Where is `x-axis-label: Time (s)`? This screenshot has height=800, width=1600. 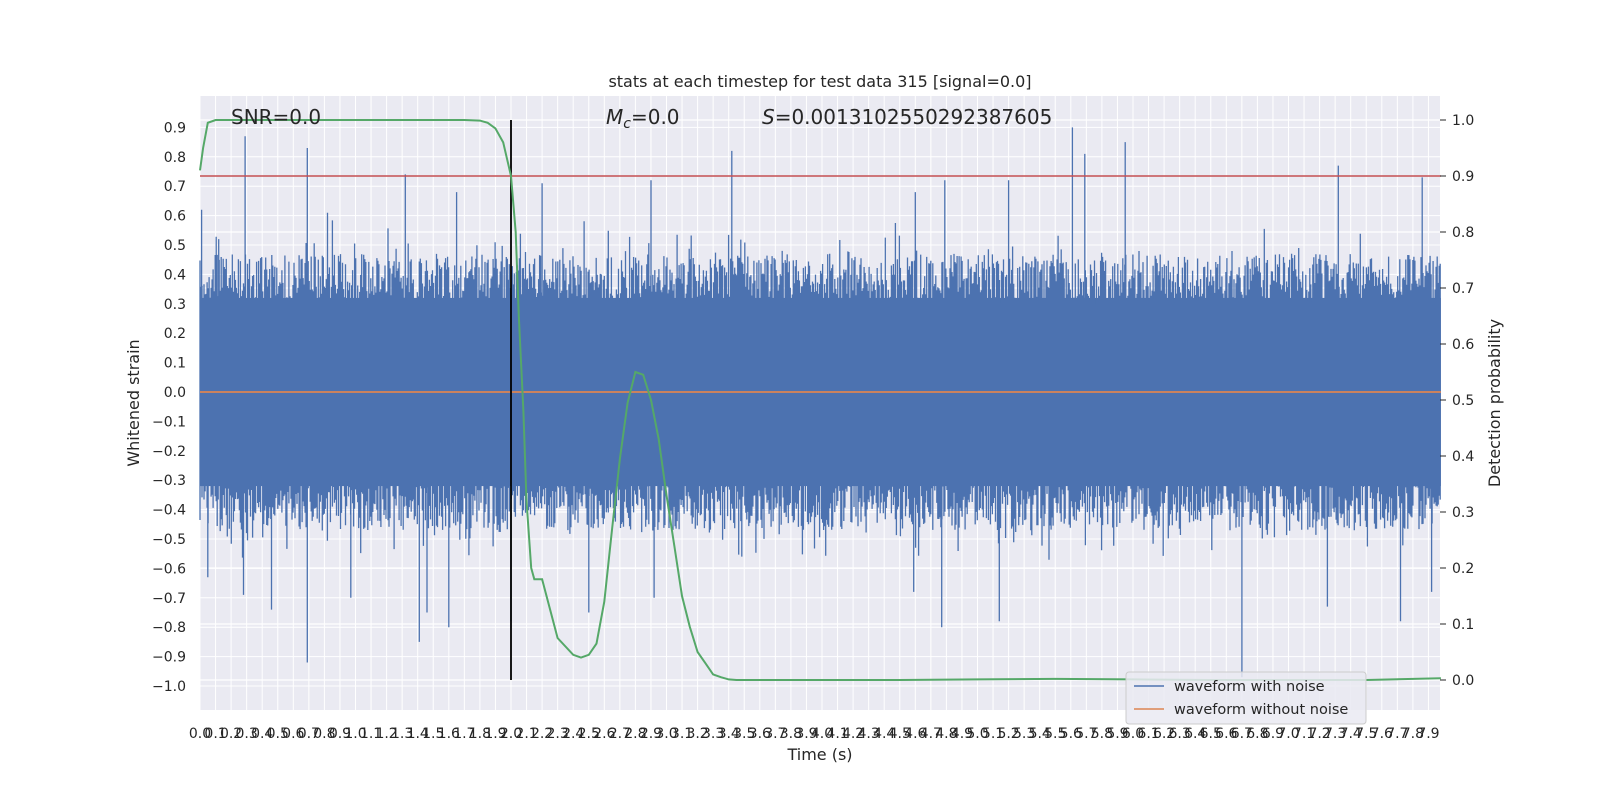 x-axis-label: Time (s) is located at coordinates (819, 754).